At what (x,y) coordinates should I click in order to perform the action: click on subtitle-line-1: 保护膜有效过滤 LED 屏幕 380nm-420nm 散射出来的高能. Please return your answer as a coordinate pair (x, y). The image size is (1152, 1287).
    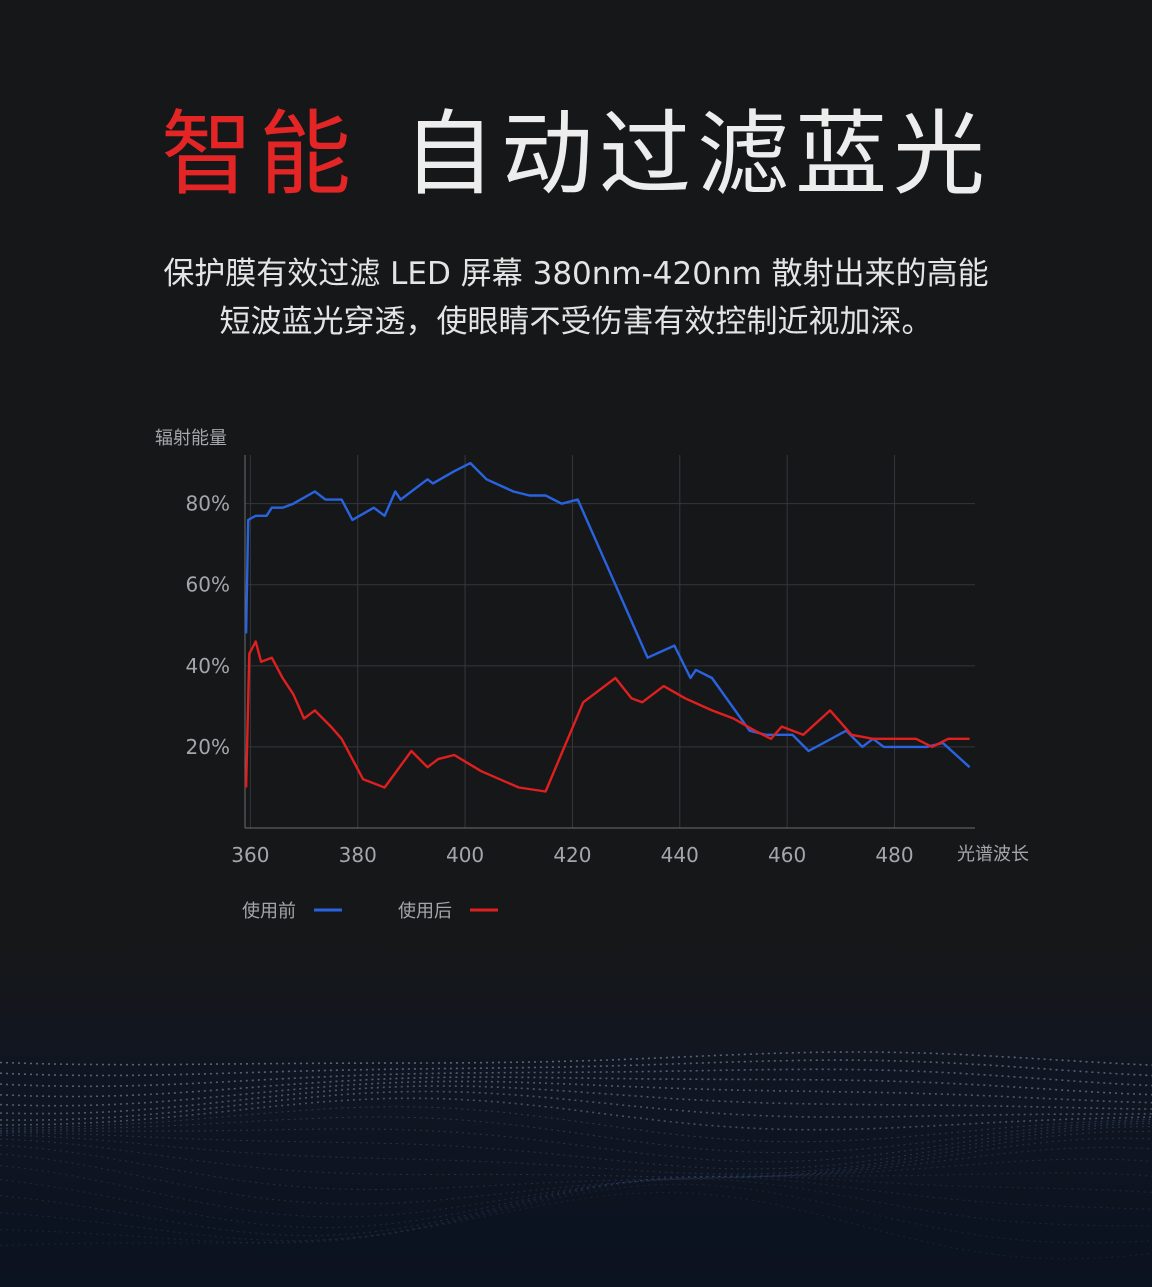
    Looking at the image, I should click on (576, 274).